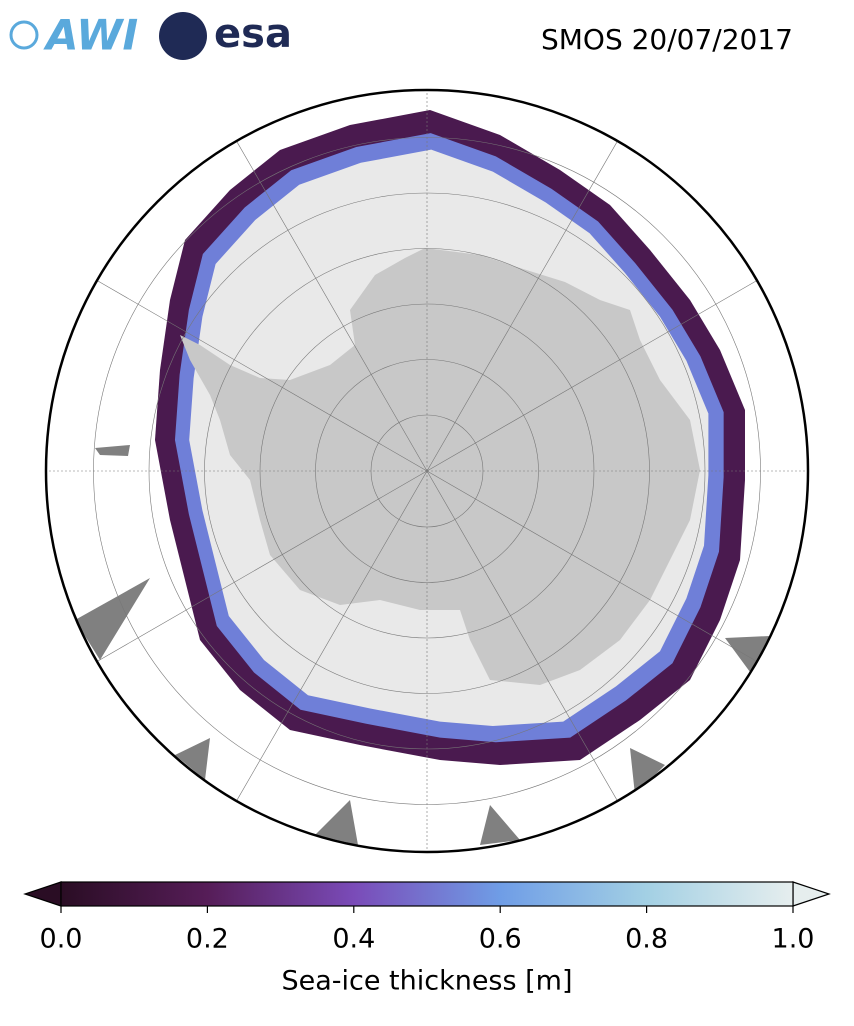 The width and height of the screenshot is (854, 1026). What do you see at coordinates (811, 894) in the screenshot?
I see `colorbar-extend-high` at bounding box center [811, 894].